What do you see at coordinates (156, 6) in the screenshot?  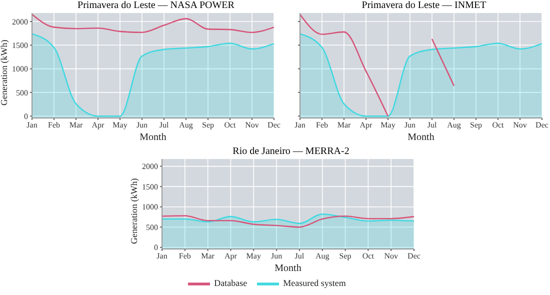 I see `chart-title: Primavera do Leste — NASA POWER` at bounding box center [156, 6].